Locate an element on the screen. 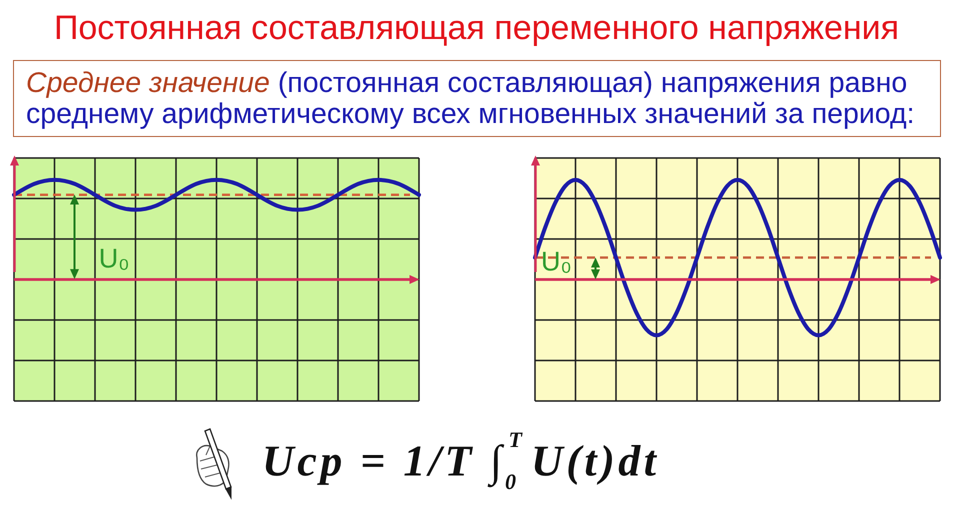 The image size is (953, 519). text: Постоянная составляющая переменного напряжения is located at coordinates (476, 28).